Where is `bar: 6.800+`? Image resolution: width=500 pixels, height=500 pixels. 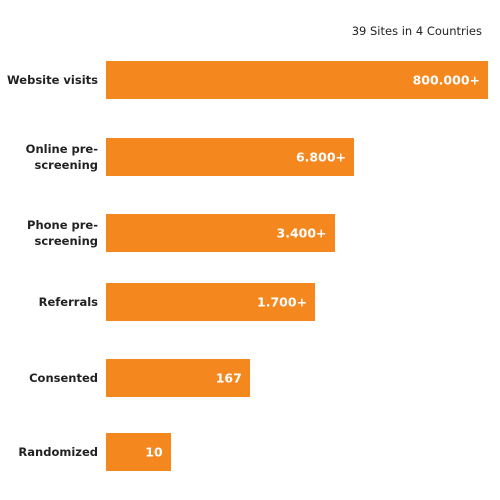
bar: 6.800+ is located at coordinates (230, 157).